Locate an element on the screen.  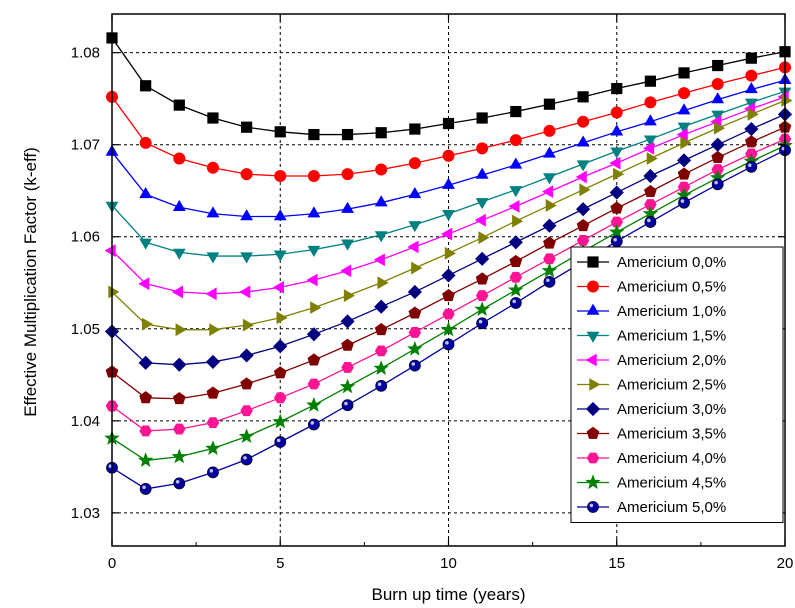
legend-item: Americium 0,0% is located at coordinates (651, 262).